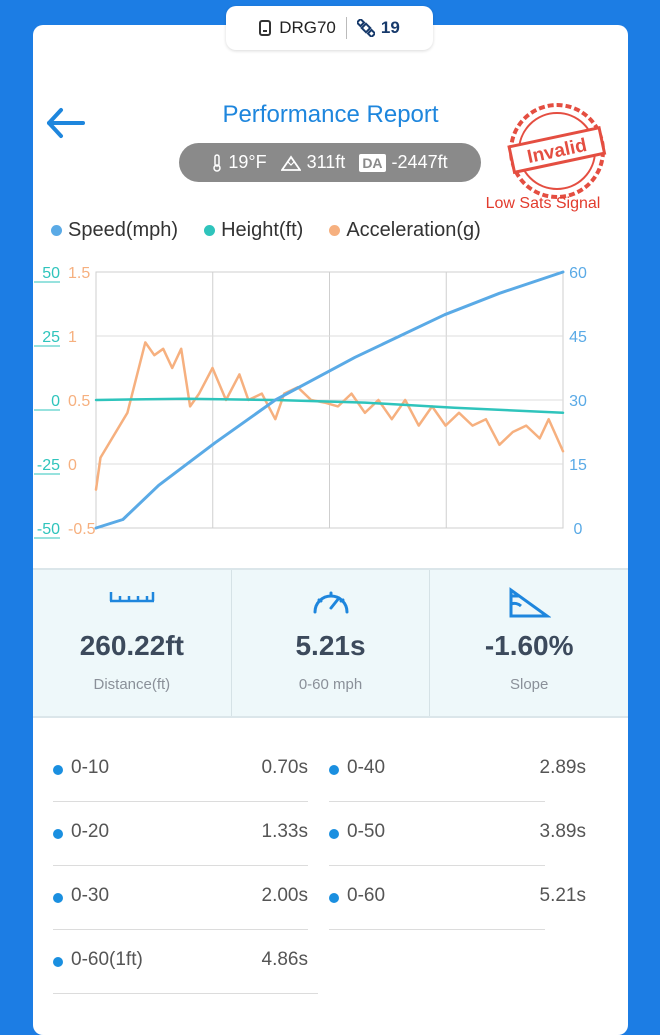  I want to click on ruler-icon, so click(132, 597).